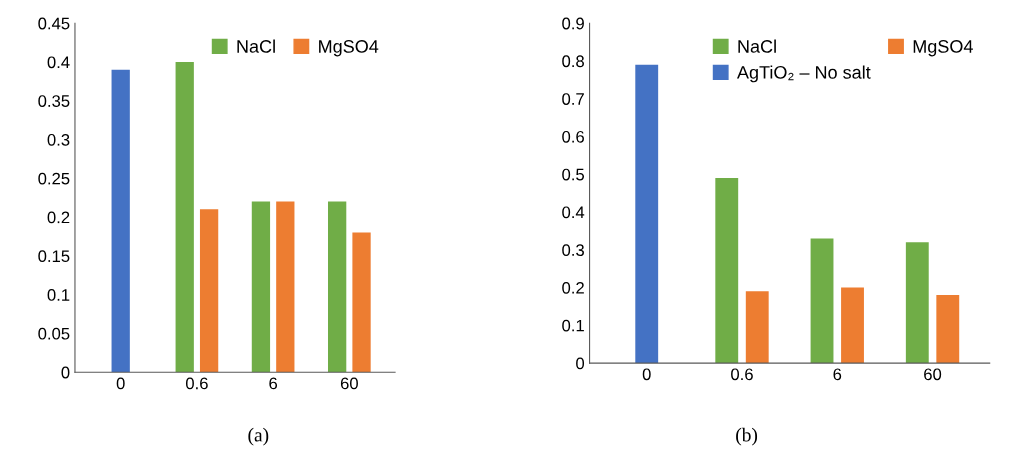 The image size is (1013, 455). I want to click on y-tick-label: 0, so click(580, 363).